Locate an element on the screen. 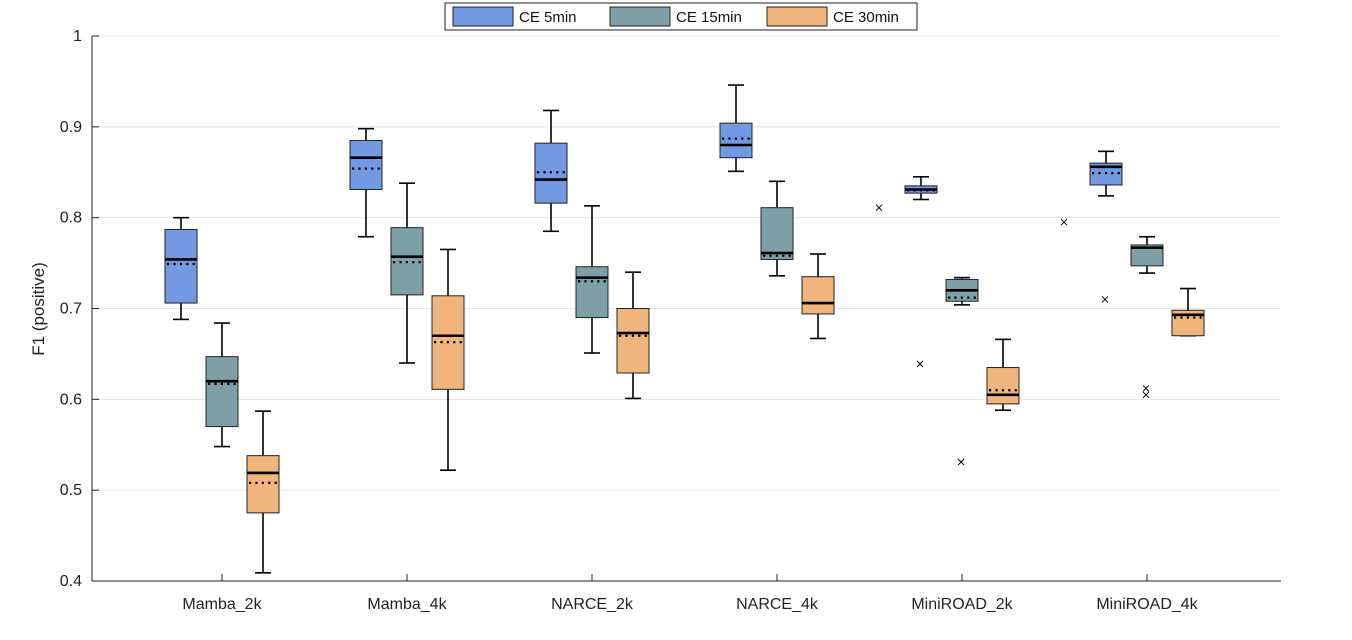  x-tick-label: Mamba_4k is located at coordinates (407, 604).